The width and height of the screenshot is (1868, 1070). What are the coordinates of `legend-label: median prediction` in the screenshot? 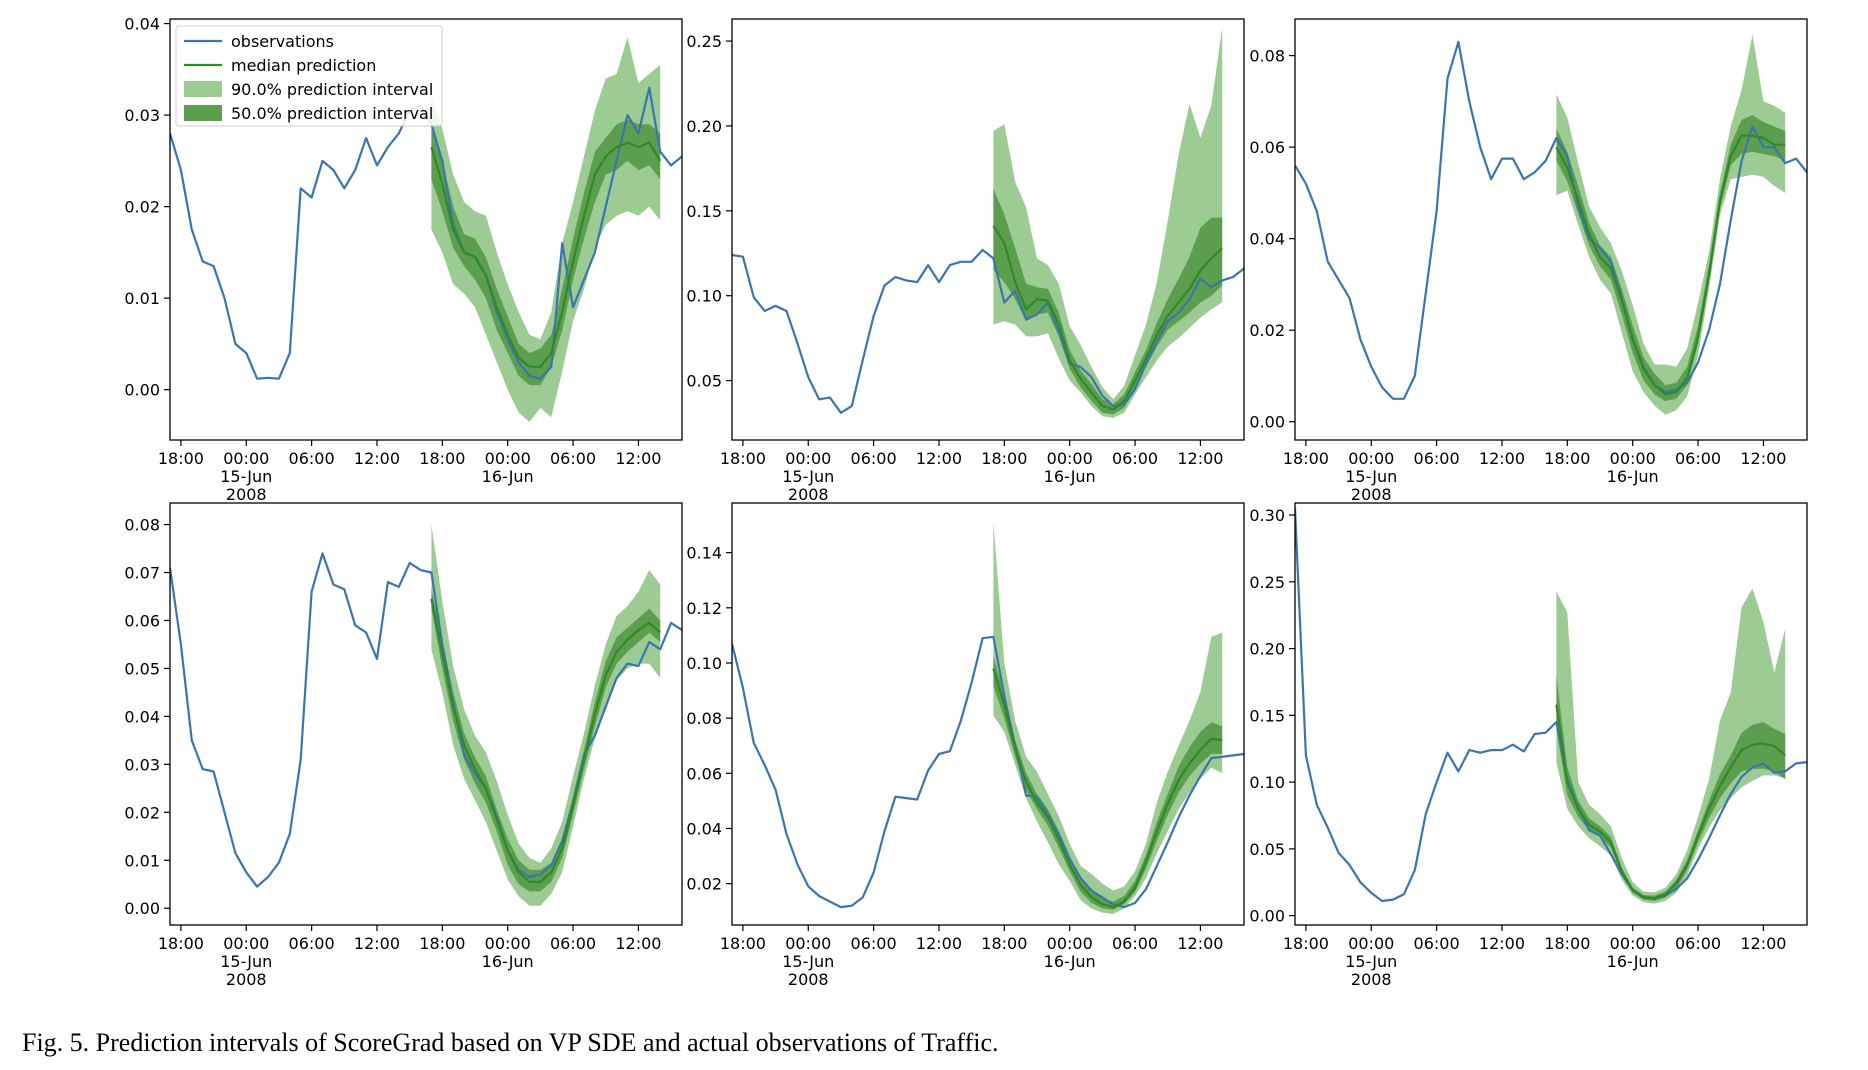 It's located at (303, 65).